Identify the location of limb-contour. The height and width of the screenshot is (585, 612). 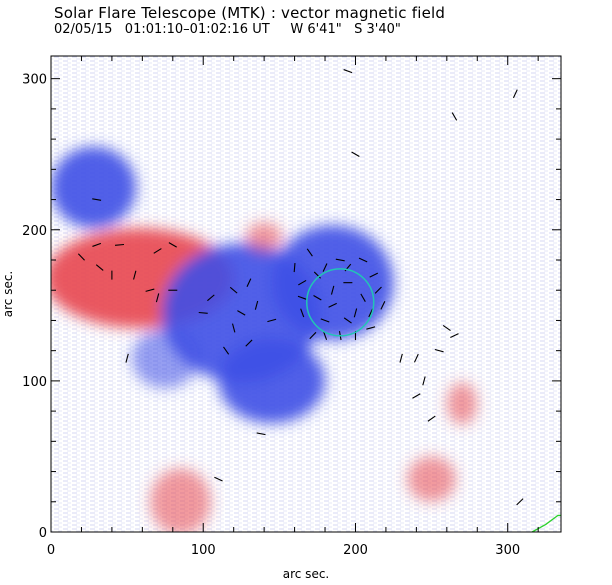
(546, 523).